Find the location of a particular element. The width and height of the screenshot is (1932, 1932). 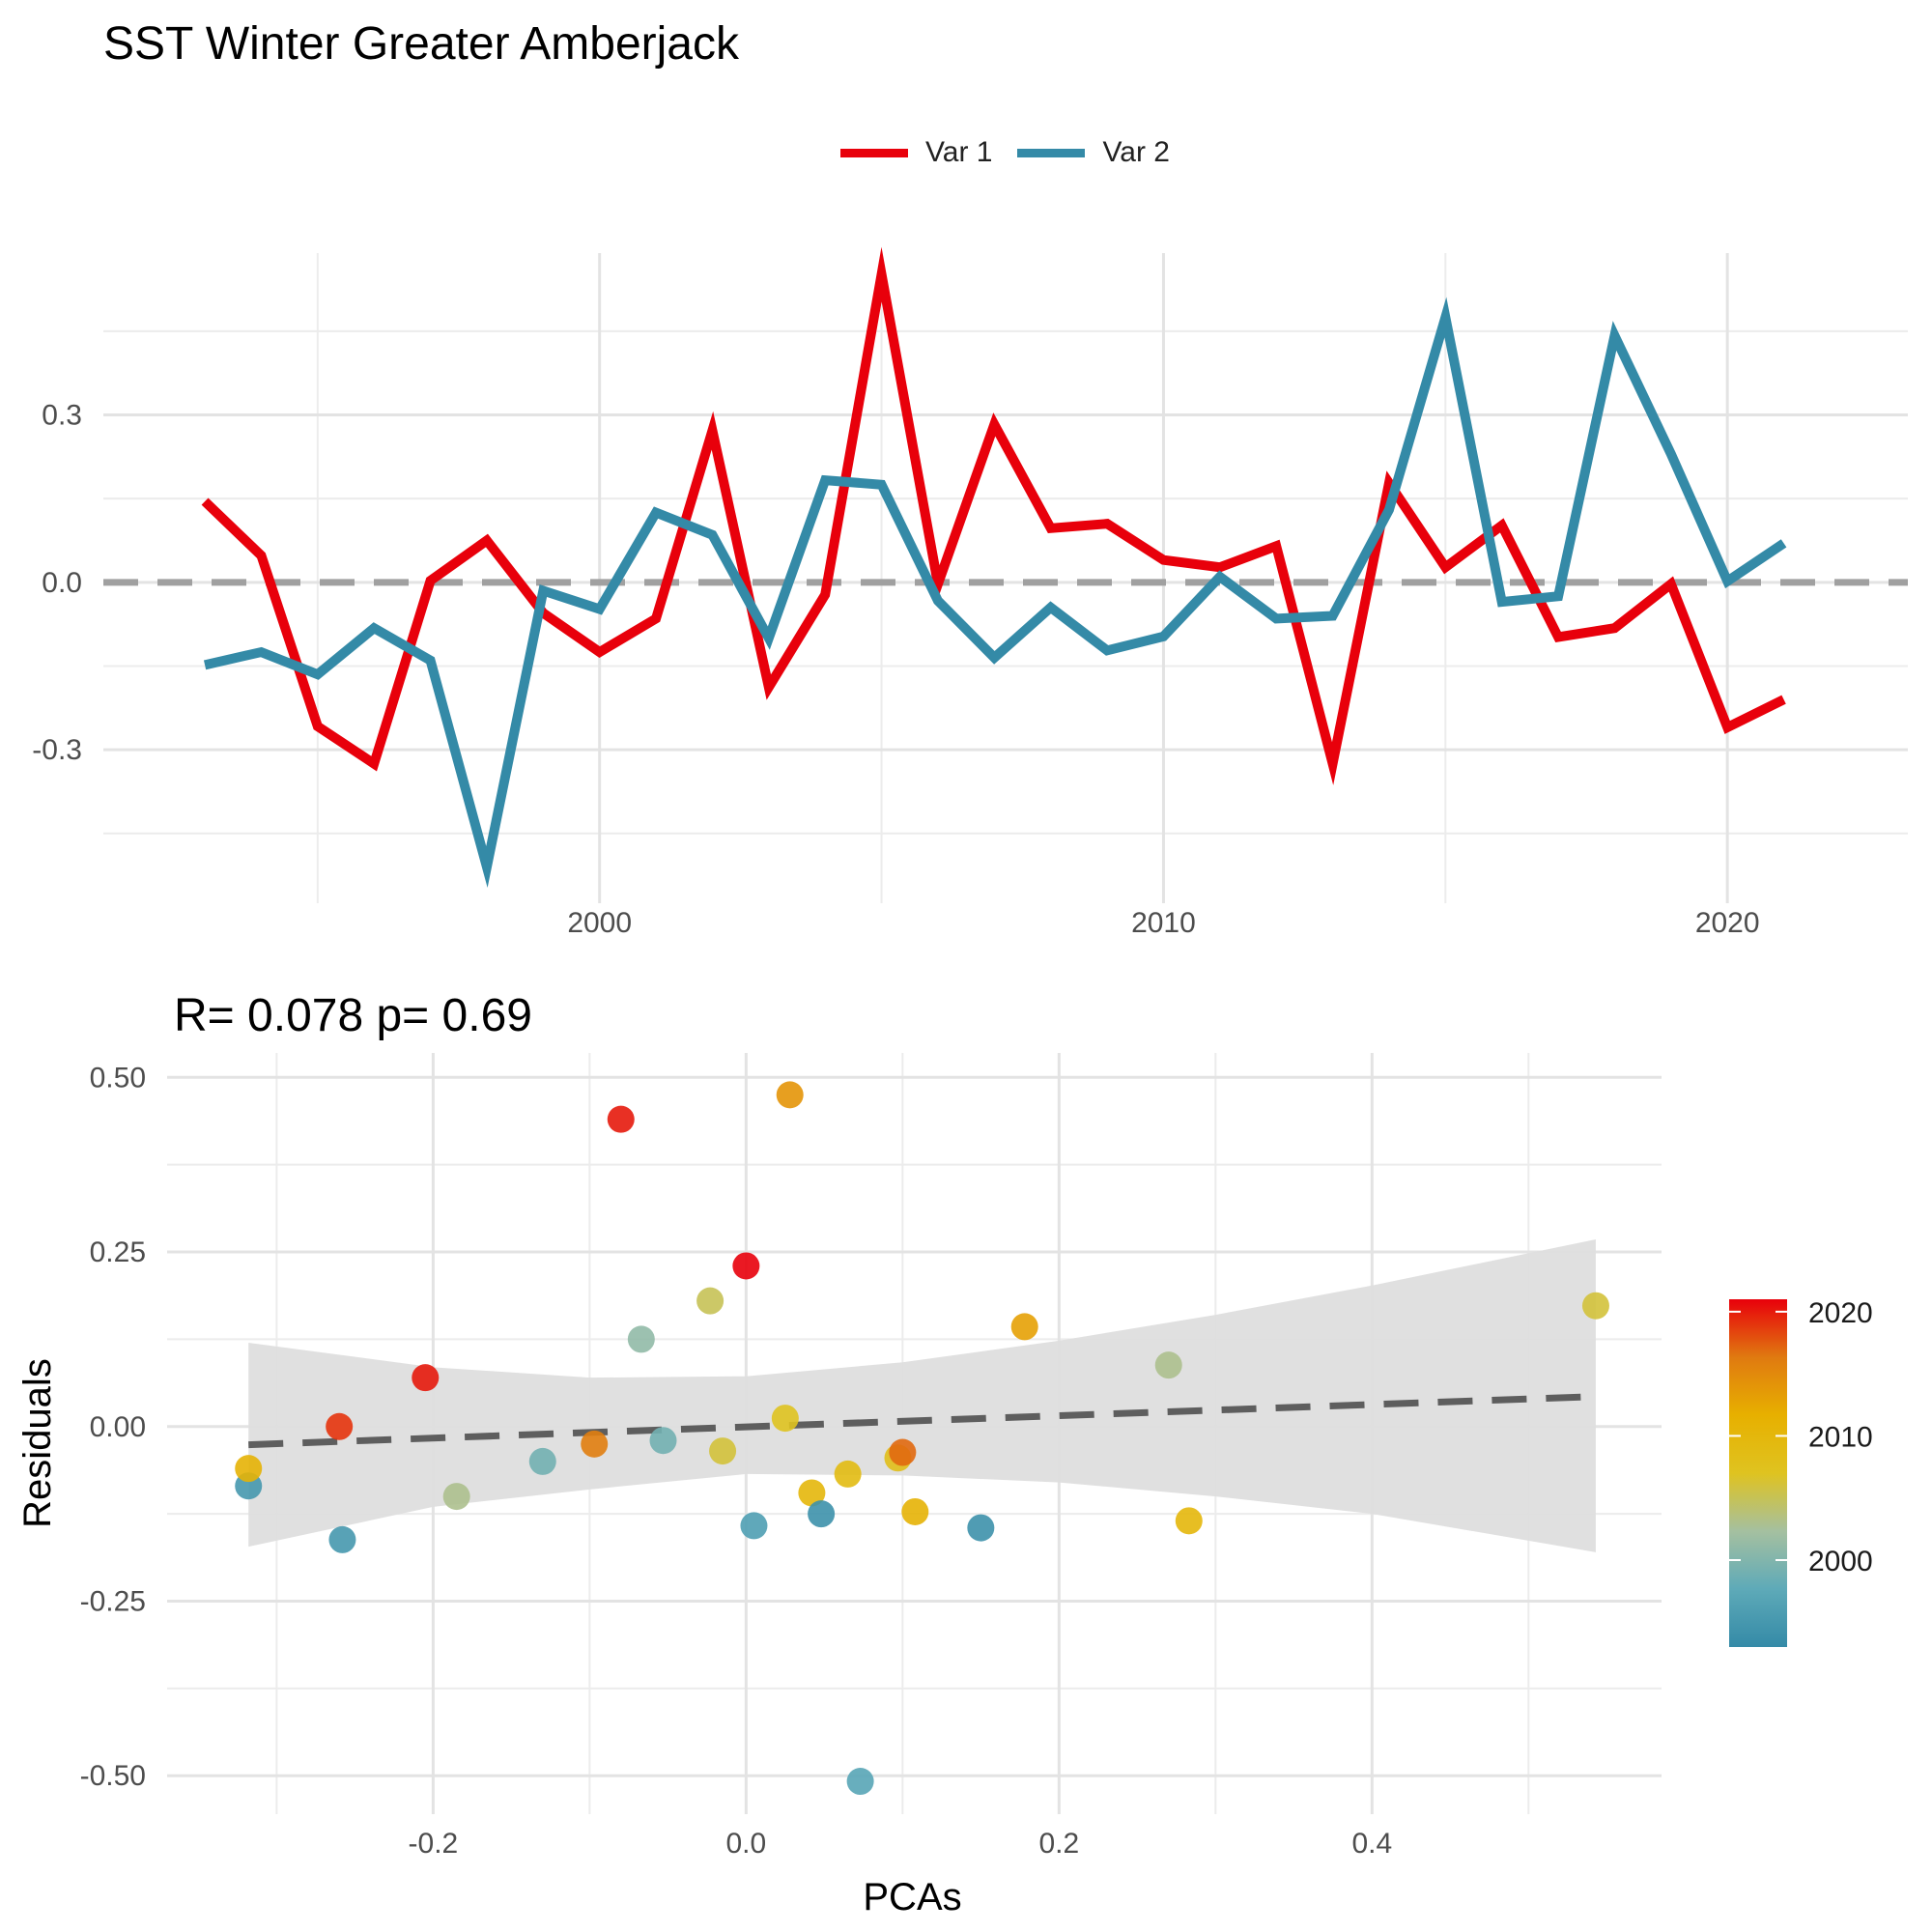

legend-swatch-var2 is located at coordinates (1051, 152).